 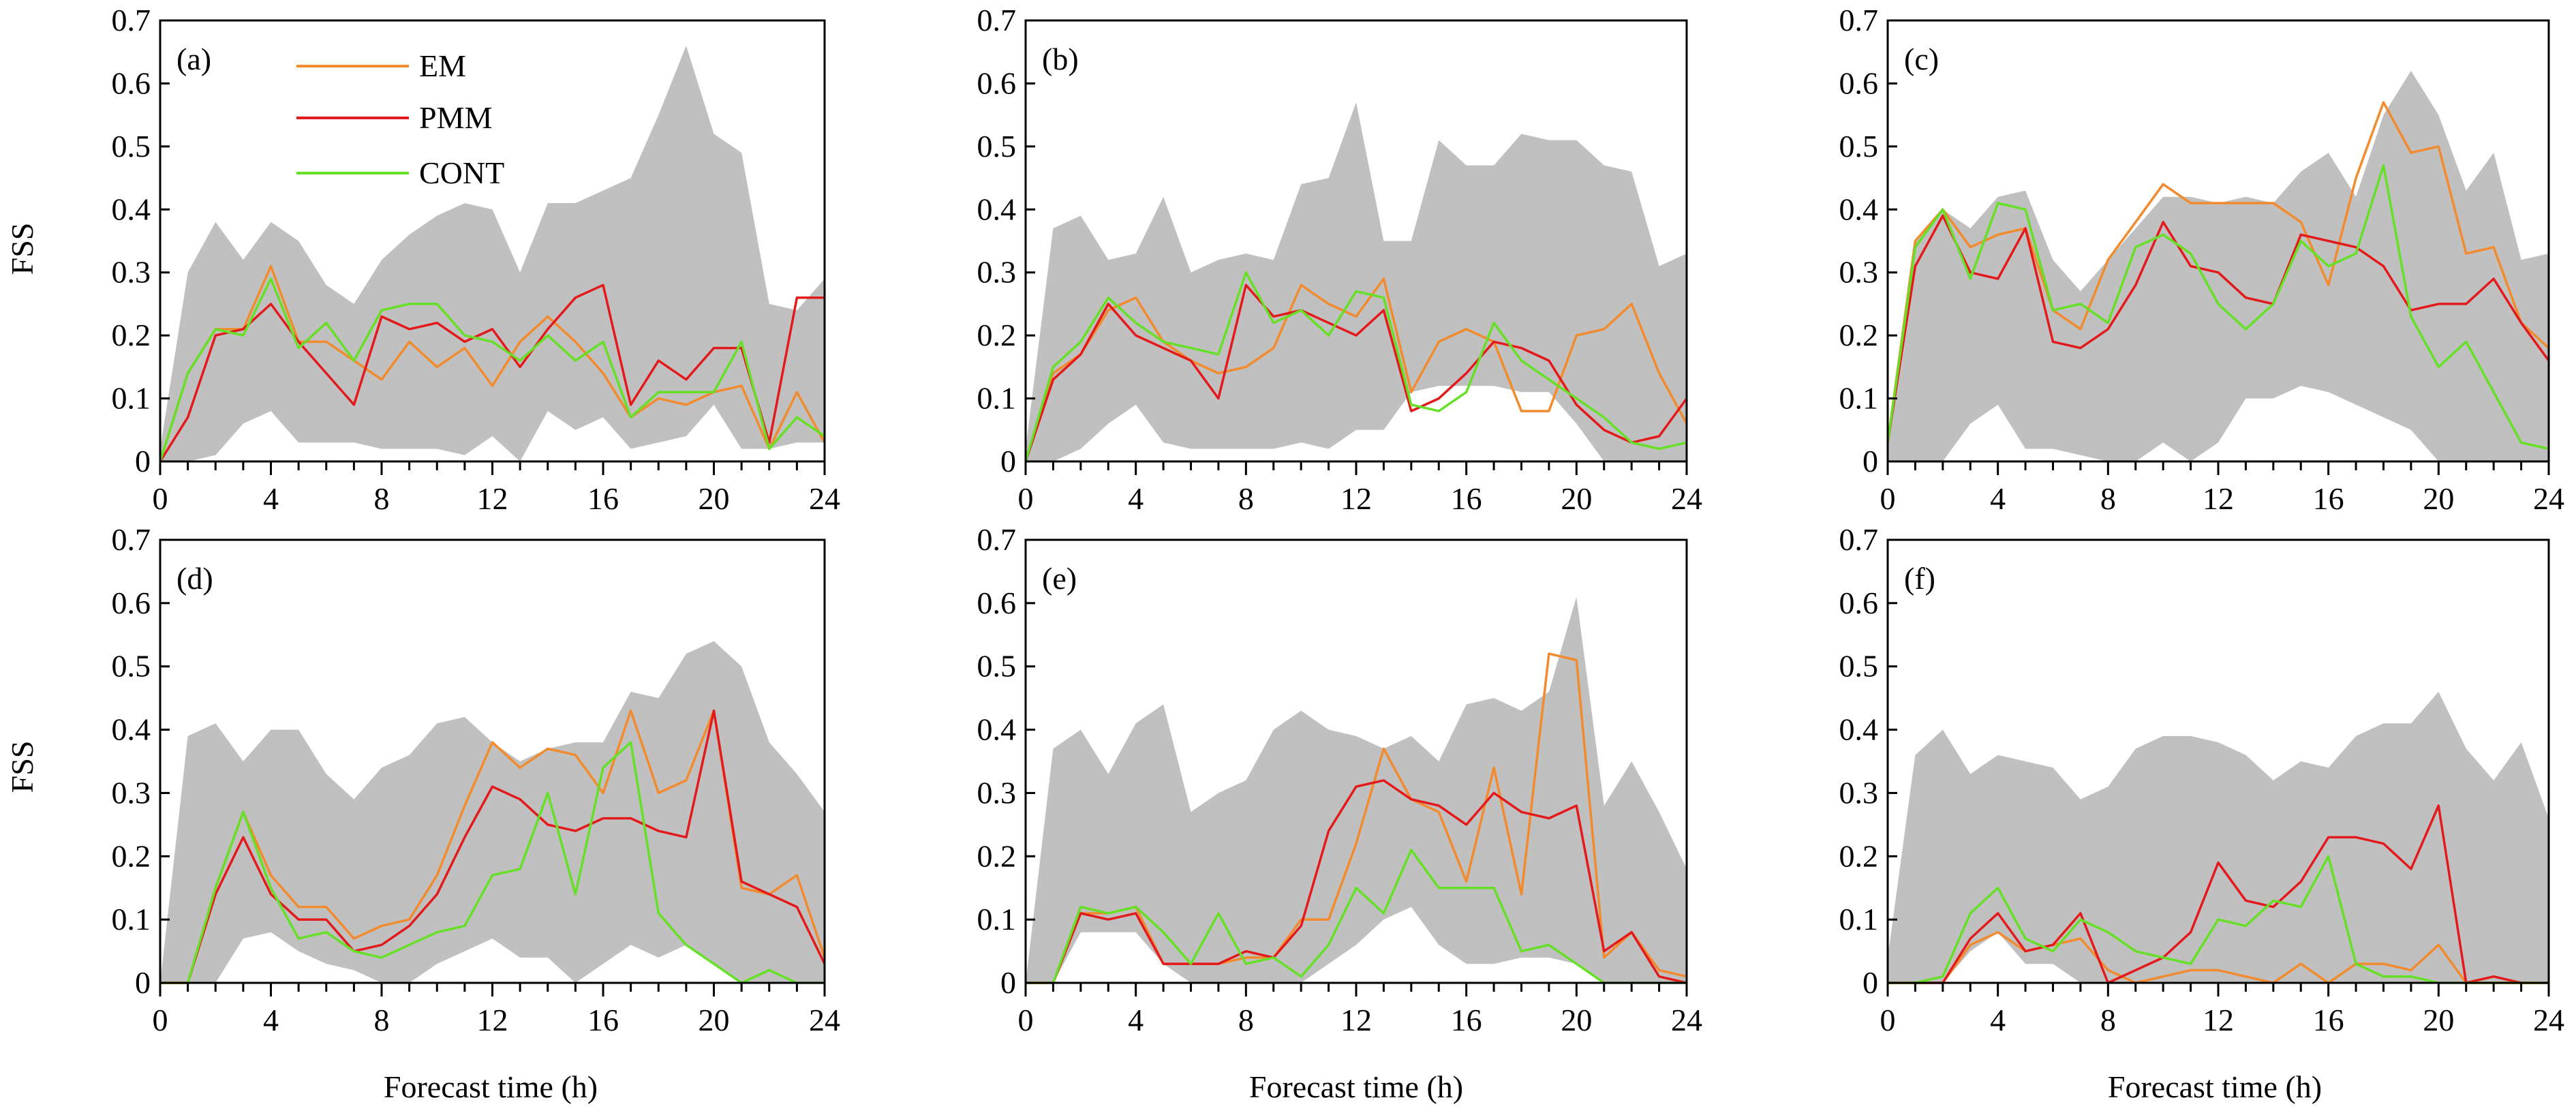 I want to click on panel-label: (e), so click(x=1059, y=578).